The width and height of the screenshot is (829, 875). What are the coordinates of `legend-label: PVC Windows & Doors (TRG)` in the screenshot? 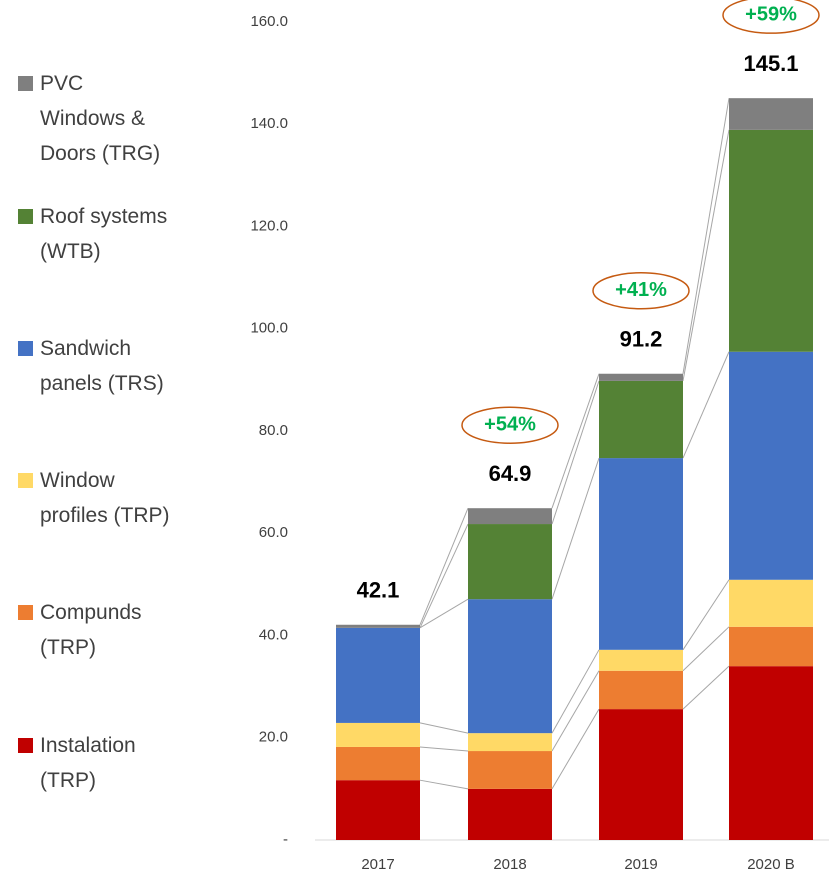 It's located at (100, 118).